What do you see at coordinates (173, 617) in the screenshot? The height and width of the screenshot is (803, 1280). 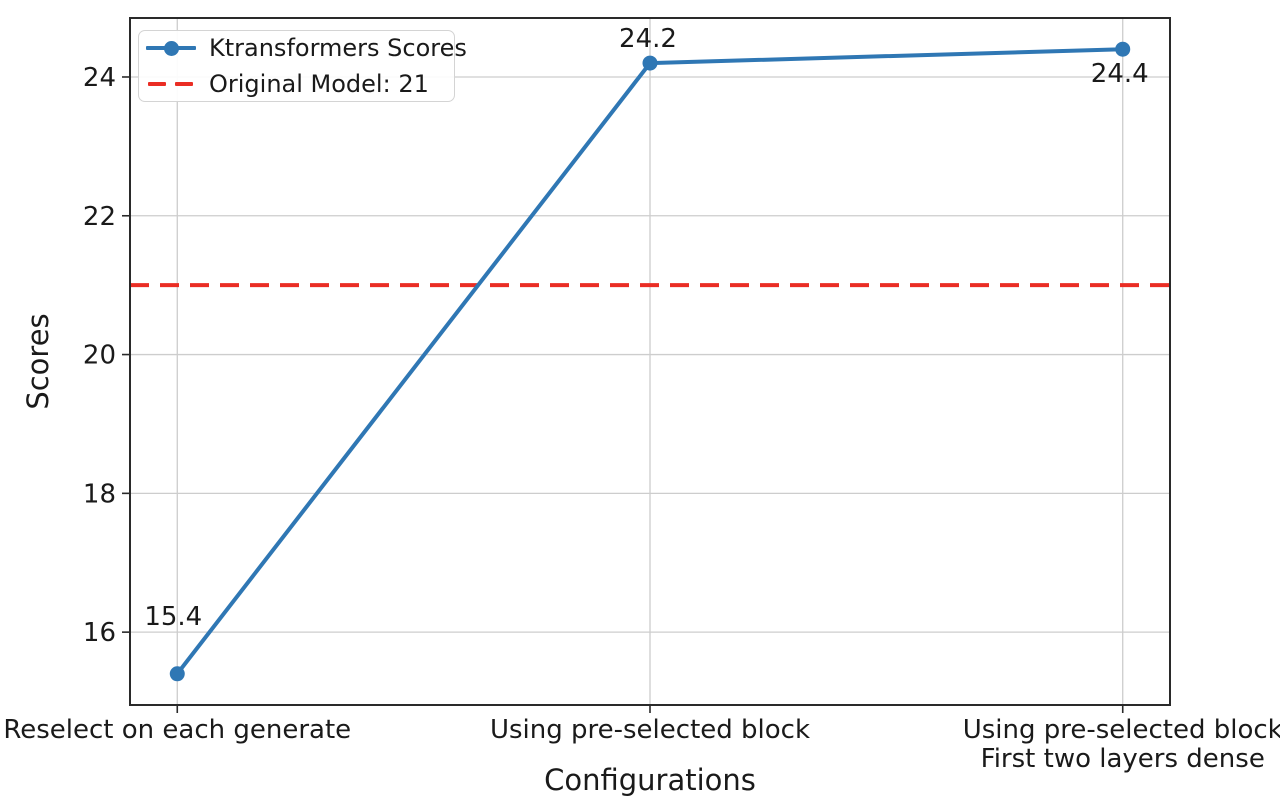 I see `point-value-label: 15.4` at bounding box center [173, 617].